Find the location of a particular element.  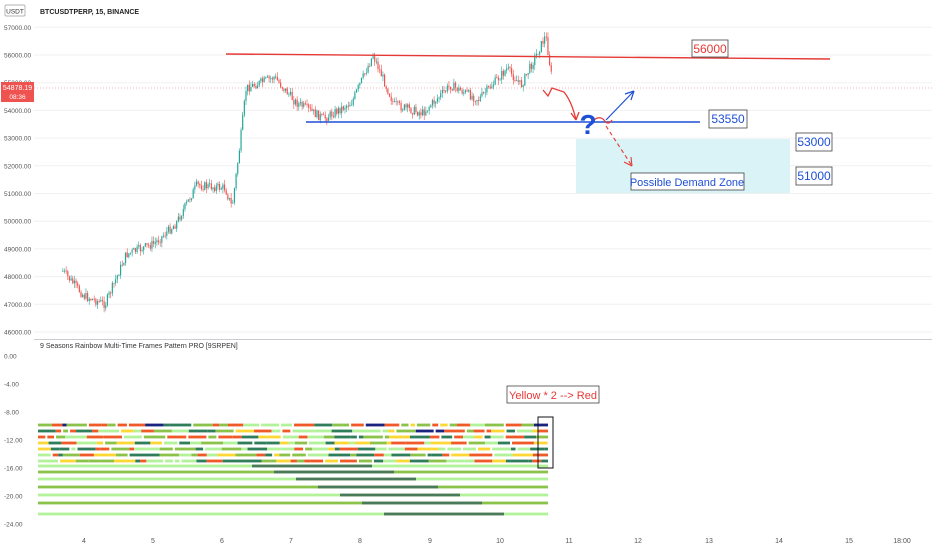

support-label-box is located at coordinates (728, 119).